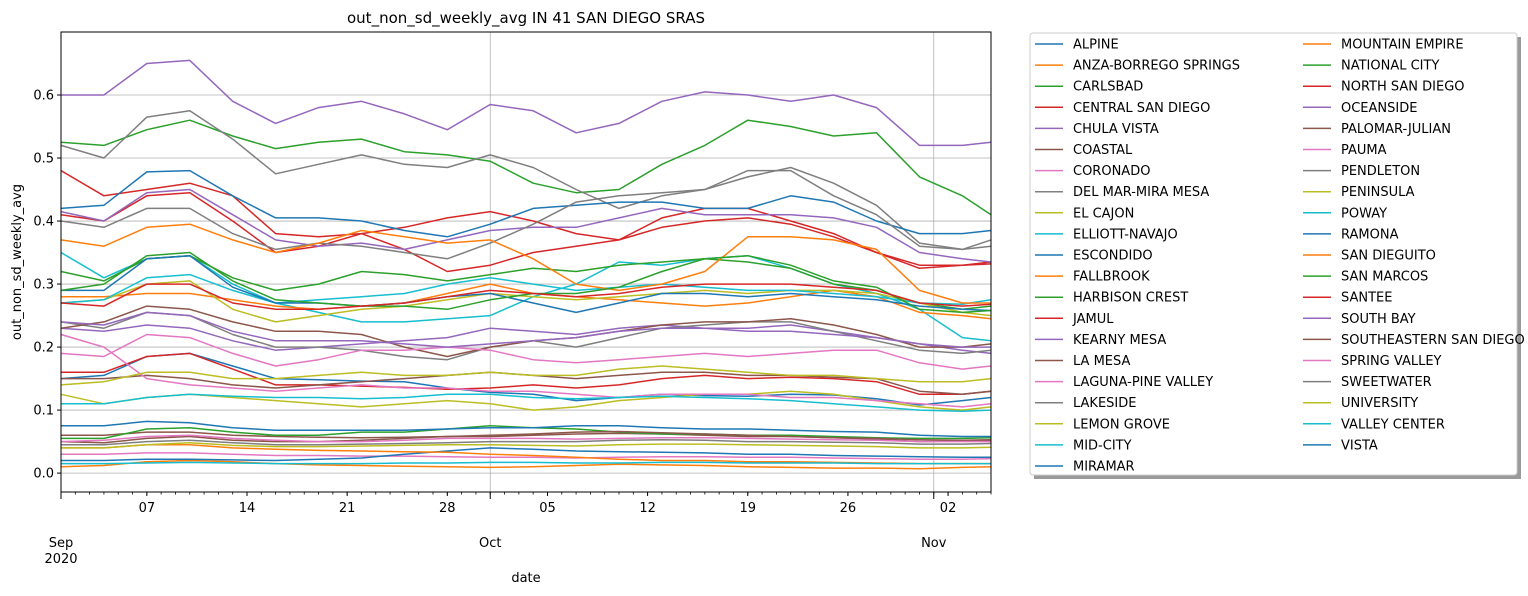  I want to click on legend-item: FALLBROOK, so click(1092, 277).